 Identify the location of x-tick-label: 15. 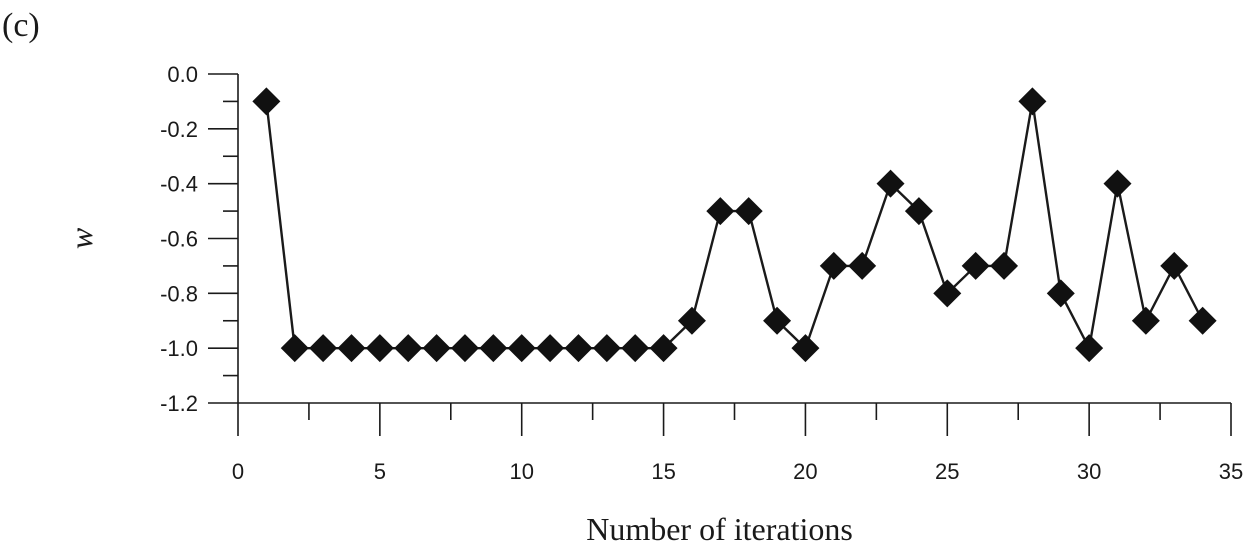
(663, 471).